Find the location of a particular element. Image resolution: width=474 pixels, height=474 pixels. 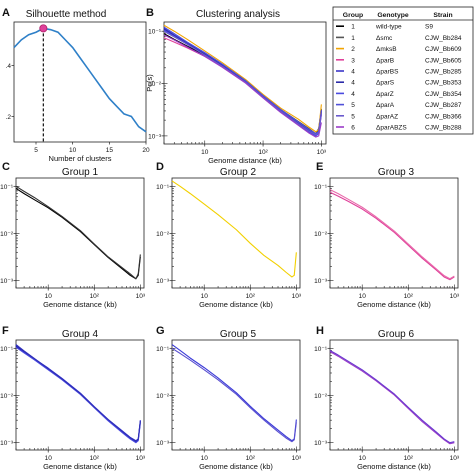

panel-e-title: Group 3 is located at coordinates (396, 172).